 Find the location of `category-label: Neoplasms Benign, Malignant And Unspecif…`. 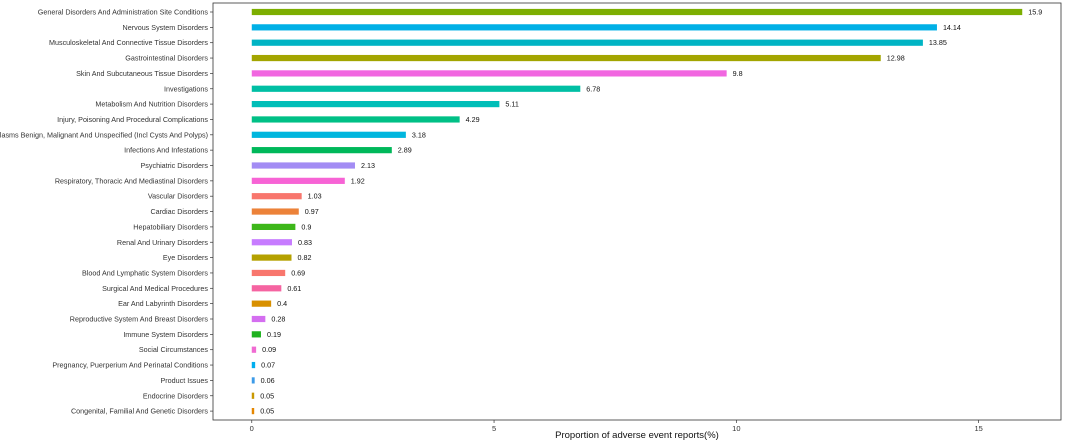

category-label: Neoplasms Benign, Malignant And Unspecif… is located at coordinates (104, 134).